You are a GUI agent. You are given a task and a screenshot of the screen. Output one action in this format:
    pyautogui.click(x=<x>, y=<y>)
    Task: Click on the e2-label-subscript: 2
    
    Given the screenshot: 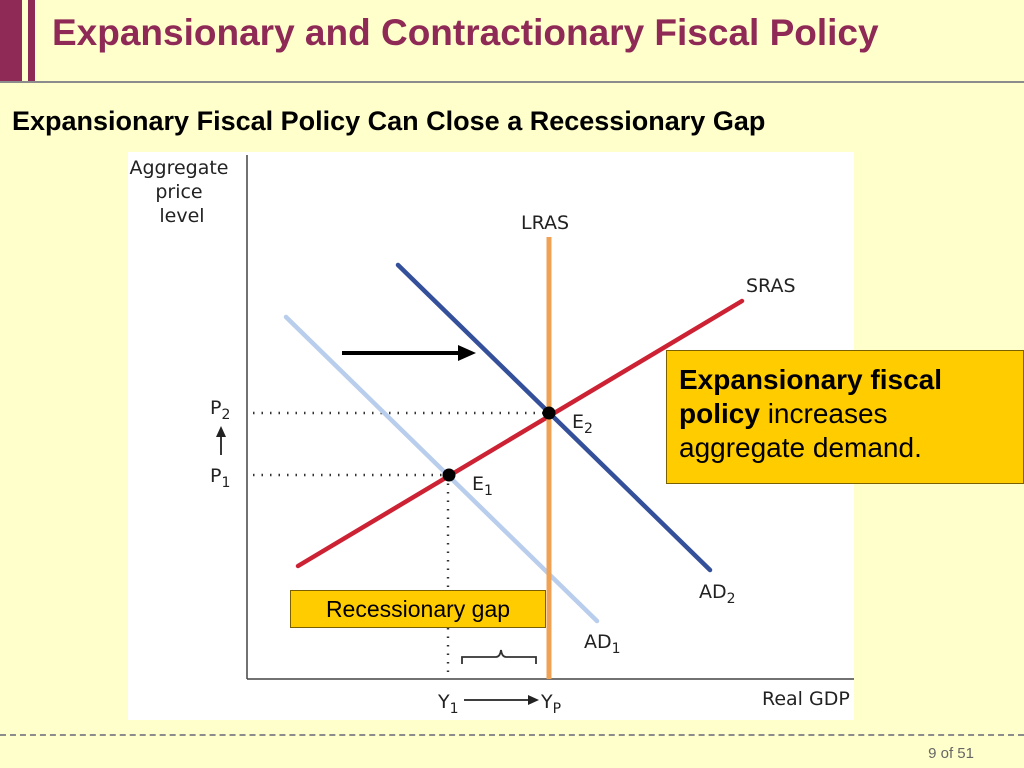 What is the action you would take?
    pyautogui.click(x=588, y=429)
    